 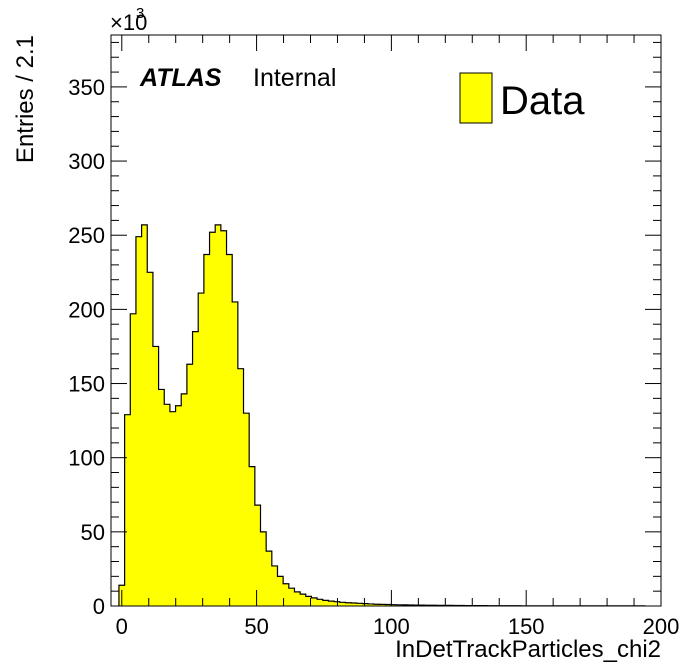 What do you see at coordinates (86, 309) in the screenshot?
I see `y-tick-label: 200` at bounding box center [86, 309].